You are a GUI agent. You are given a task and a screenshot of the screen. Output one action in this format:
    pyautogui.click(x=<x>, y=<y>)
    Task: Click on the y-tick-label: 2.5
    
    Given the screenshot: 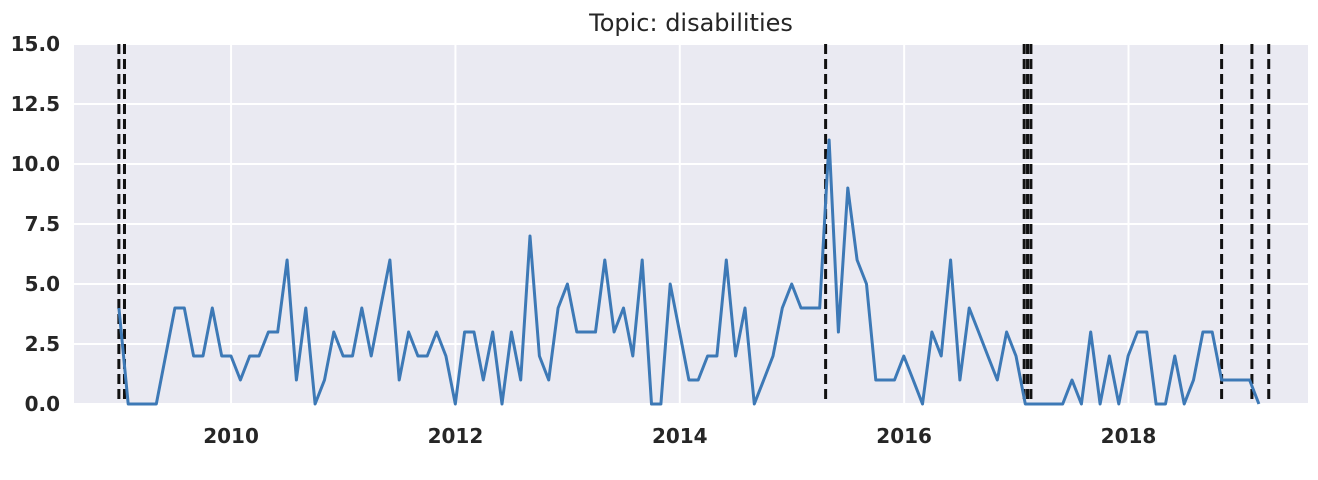 What is the action you would take?
    pyautogui.click(x=42, y=344)
    